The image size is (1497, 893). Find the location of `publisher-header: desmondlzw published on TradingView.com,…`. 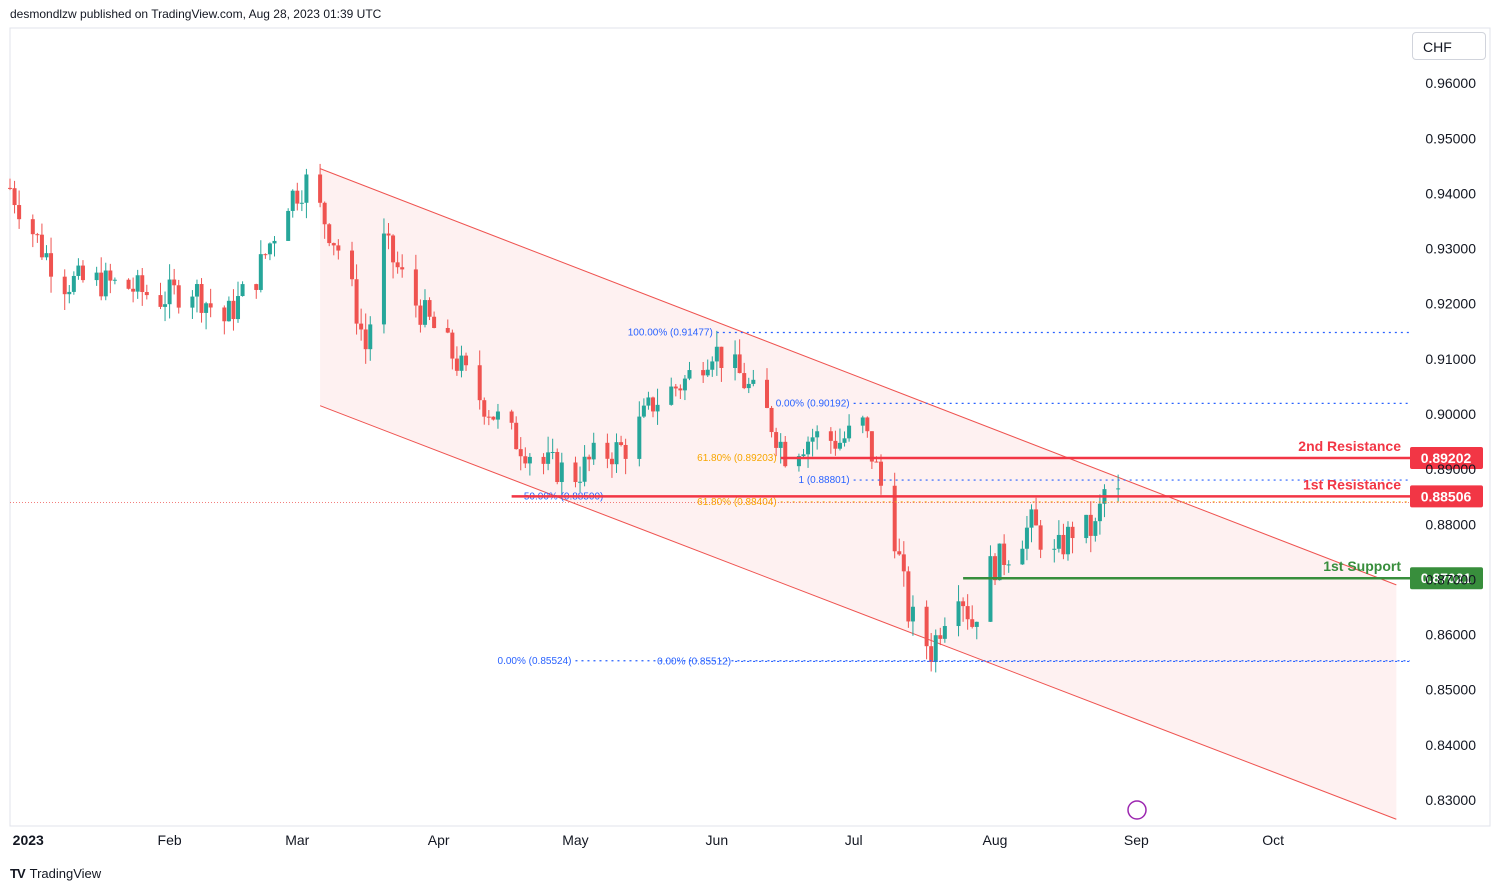

publisher-header: desmondlzw published on TradingView.com,… is located at coordinates (196, 14).